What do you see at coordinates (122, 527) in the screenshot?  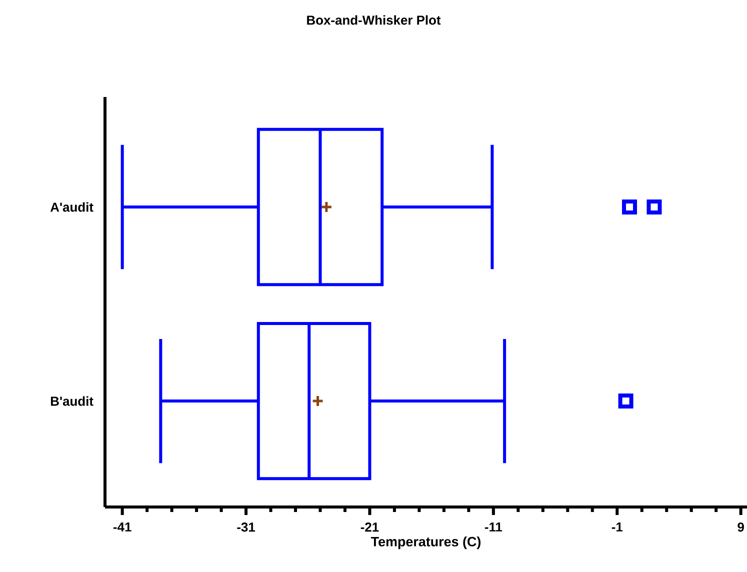 I see `x-tick-label: -41` at bounding box center [122, 527].